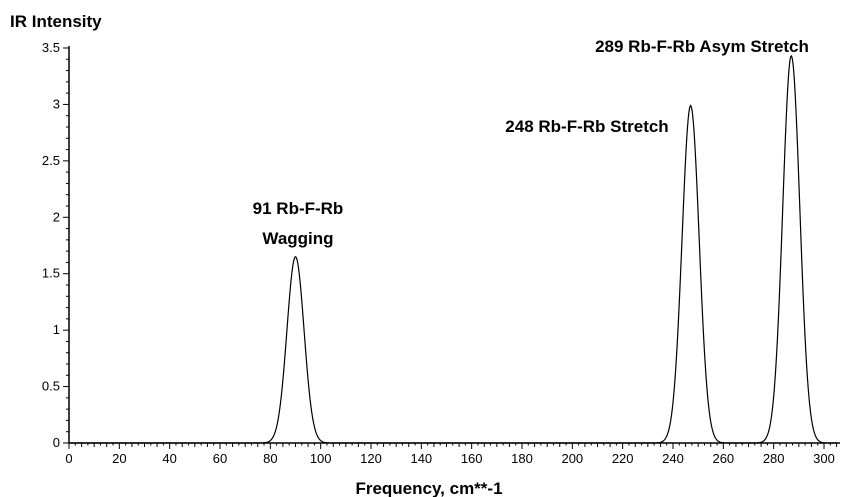 The height and width of the screenshot is (497, 841). What do you see at coordinates (68, 458) in the screenshot?
I see `x-tick-label: 0` at bounding box center [68, 458].